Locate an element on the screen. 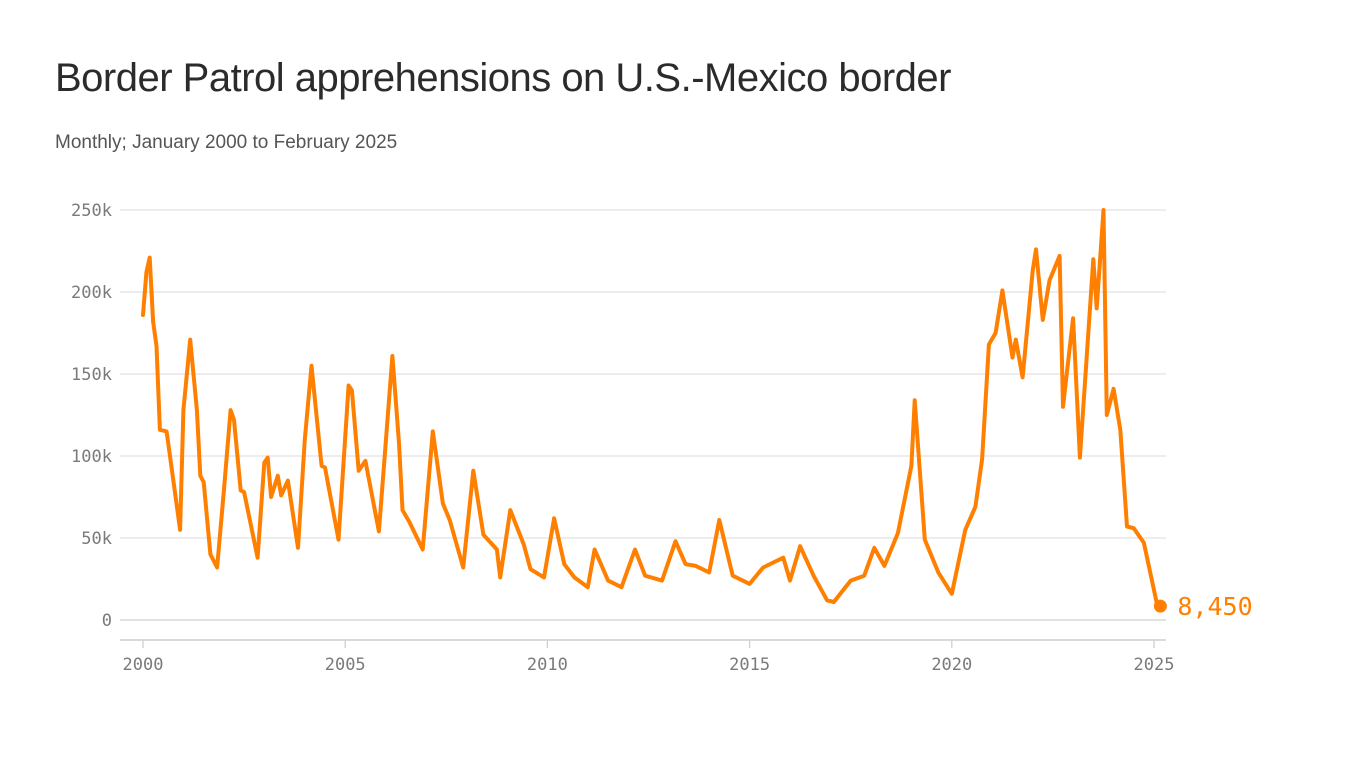  y-tick-label: 200k is located at coordinates (91, 293).